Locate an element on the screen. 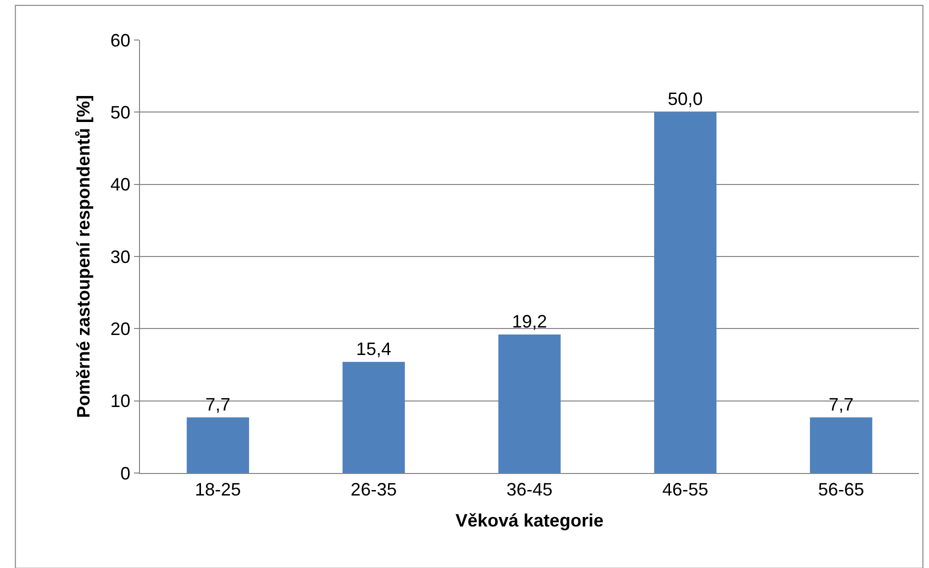  x-tick-label: 36-45 is located at coordinates (529, 490).